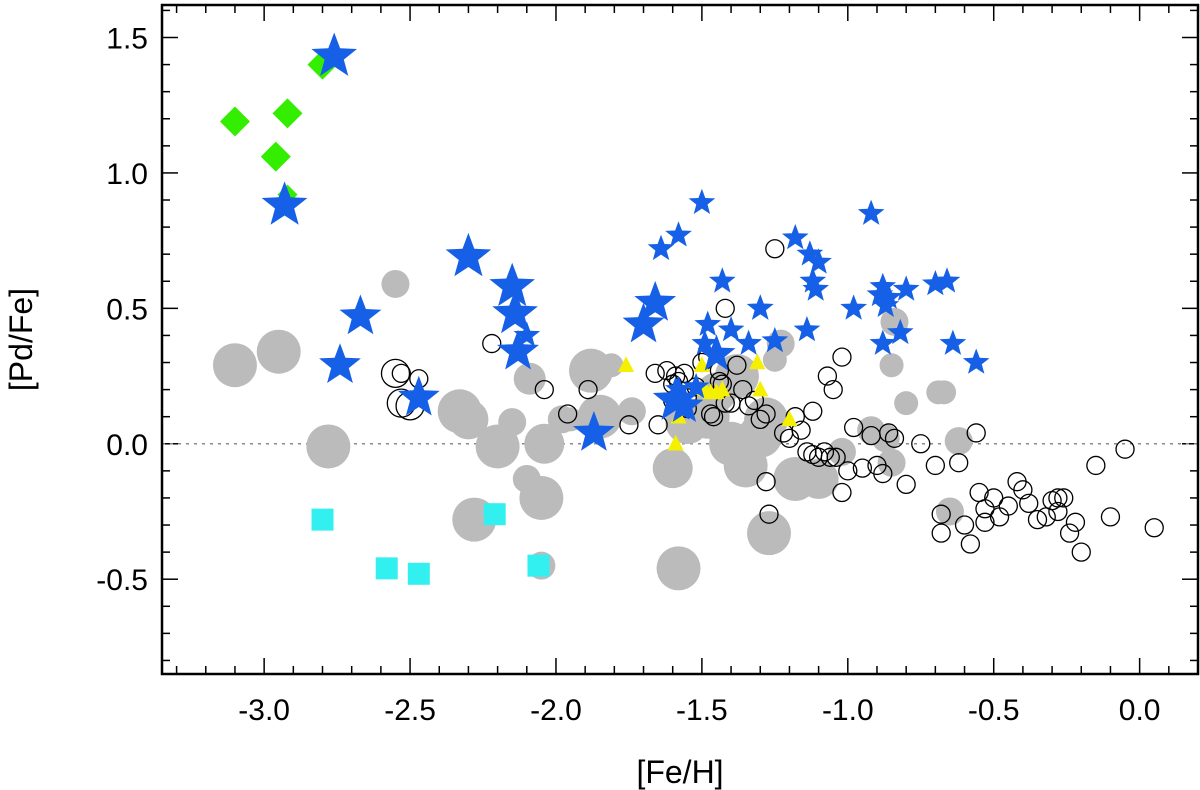 The image size is (1200, 790). What do you see at coordinates (127, 445) in the screenshot?
I see `y-tick-label: 0.0` at bounding box center [127, 445].